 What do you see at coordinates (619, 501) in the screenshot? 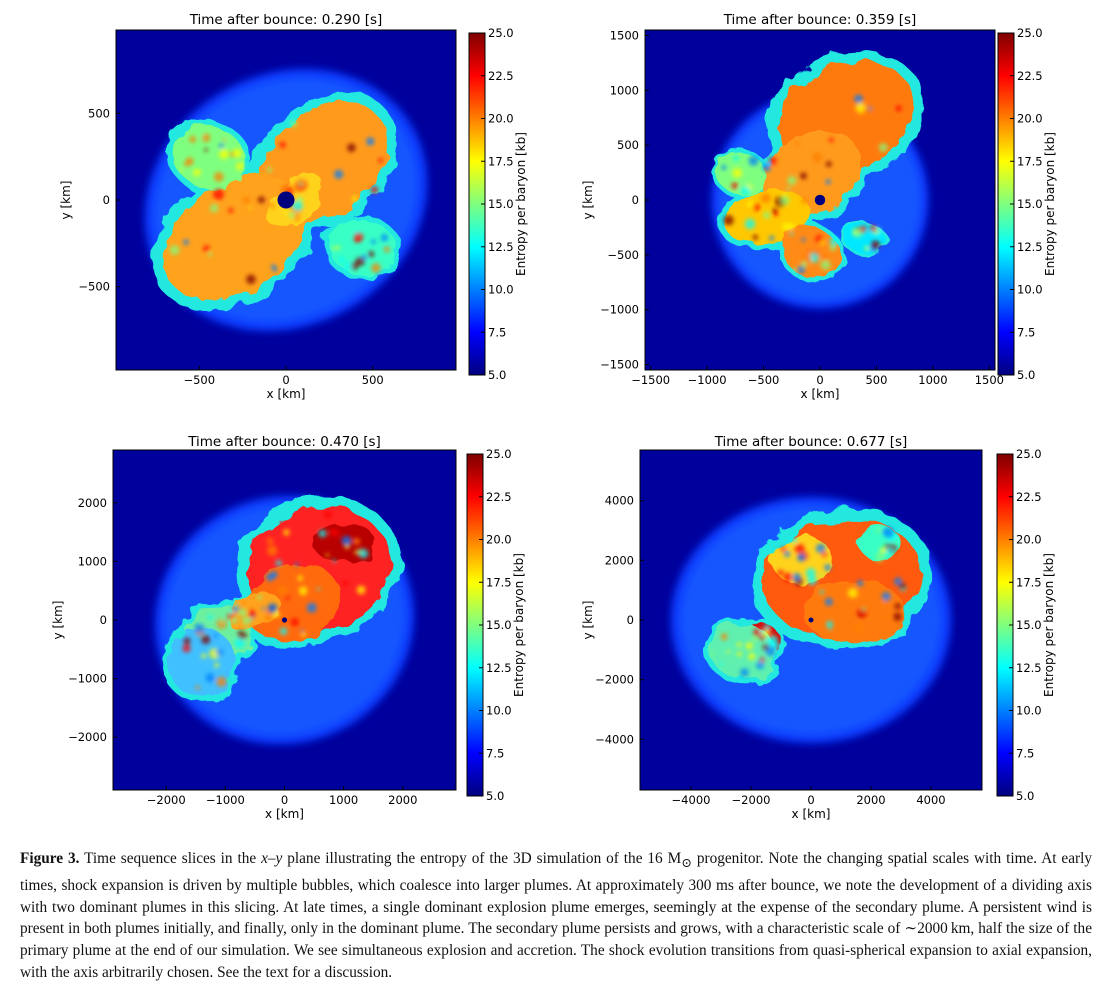
I see `y-tick-label: 4000` at bounding box center [619, 501].